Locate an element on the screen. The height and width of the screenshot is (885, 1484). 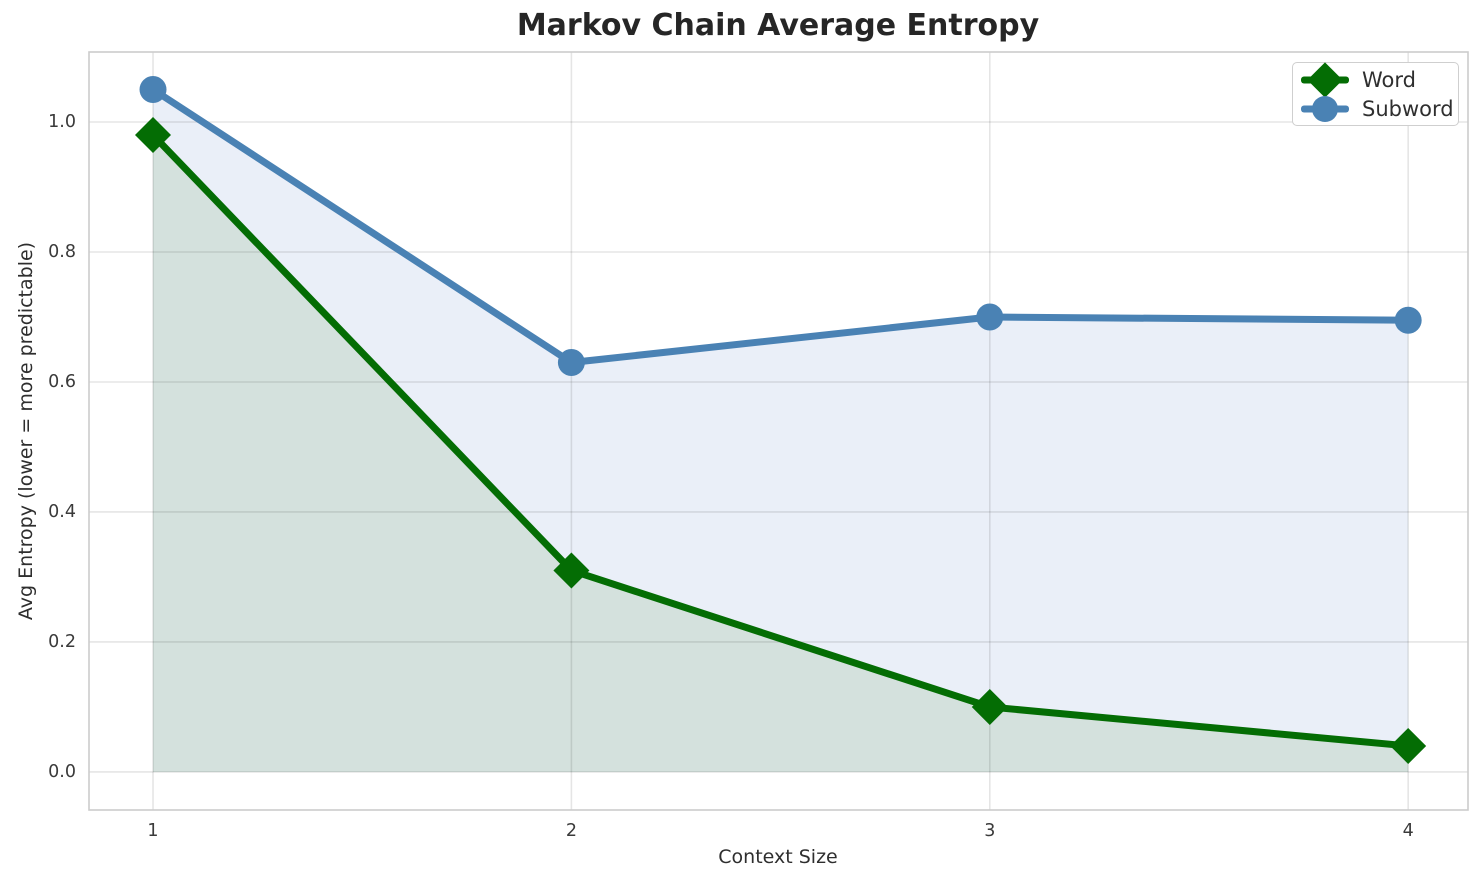
y-tick-label: 0.8 is located at coordinates (62, 251).